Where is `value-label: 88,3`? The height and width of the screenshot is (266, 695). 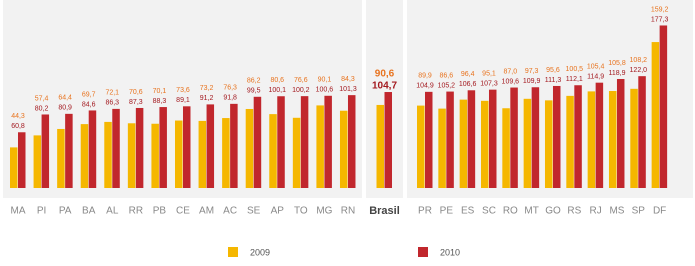
value-label: 88,3 is located at coordinates (160, 101).